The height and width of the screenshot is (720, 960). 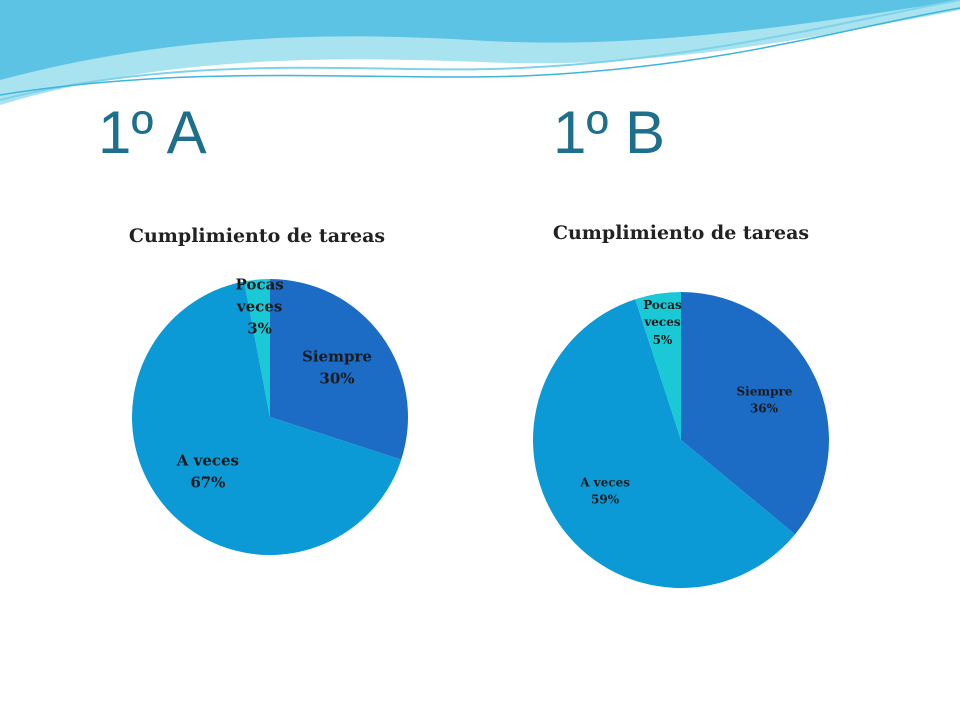 I want to click on label-value: 30%, so click(x=337, y=378).